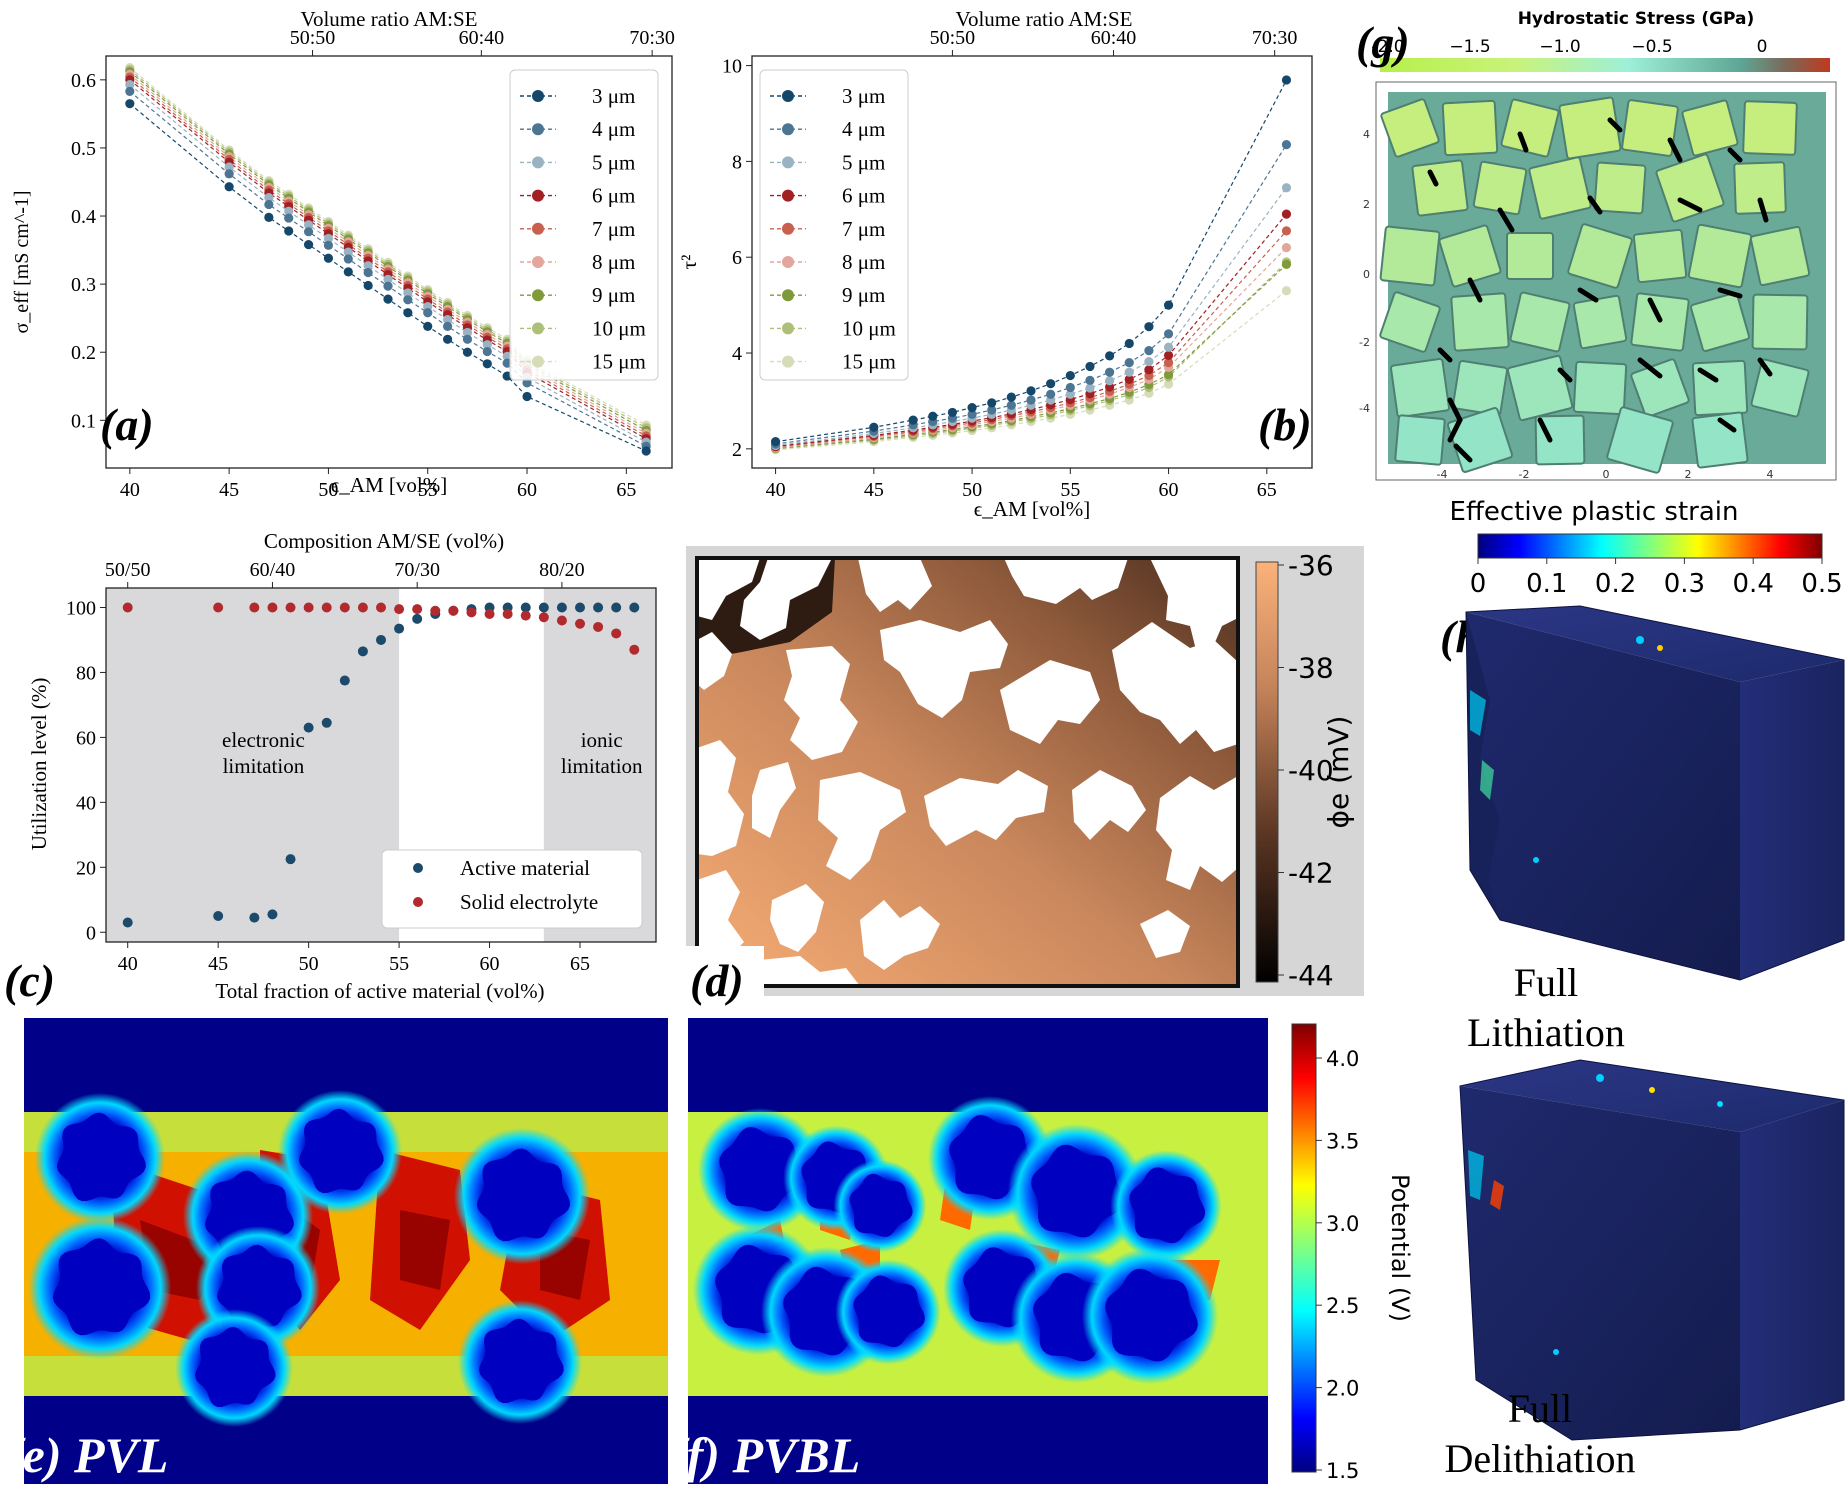 Image resolution: width=1848 pixels, height=1496 pixels. Describe the element at coordinates (86, 868) in the screenshot. I see `y-tick-label: 20` at that location.